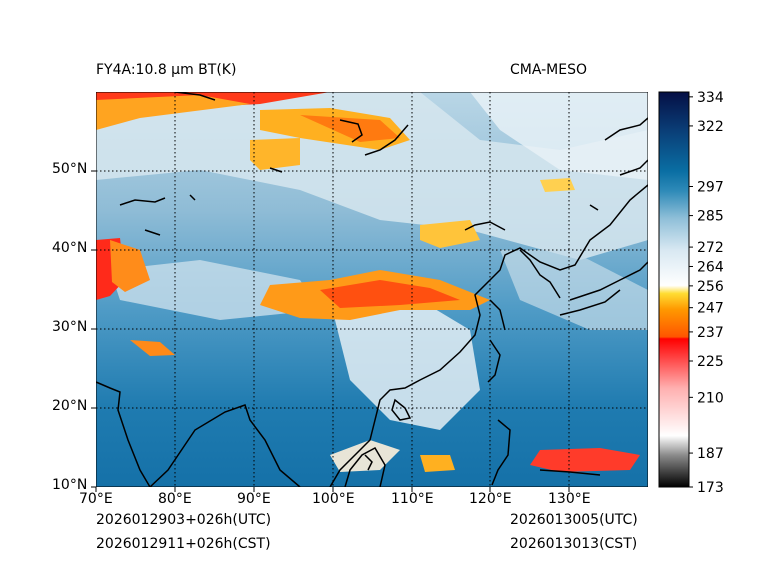  What do you see at coordinates (674, 289) in the screenshot?
I see `colorbar-gradient` at bounding box center [674, 289].